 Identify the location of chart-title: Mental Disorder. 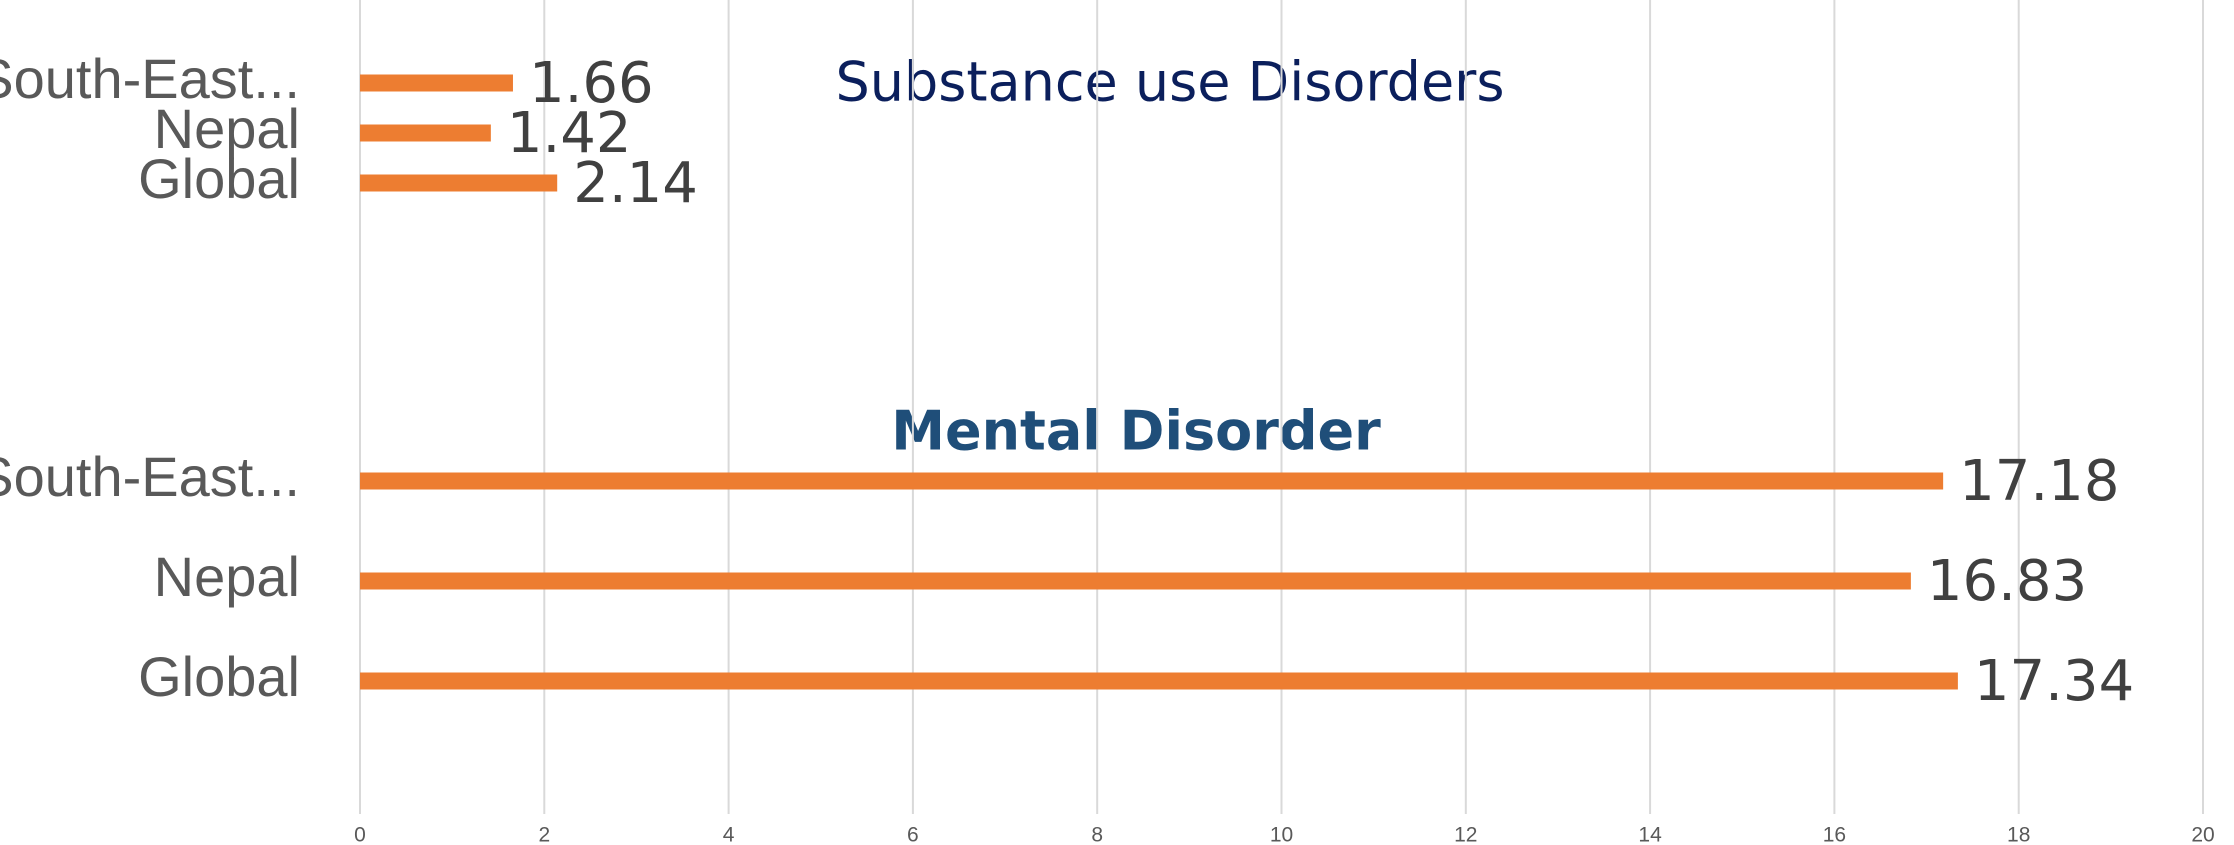
(1136, 431).